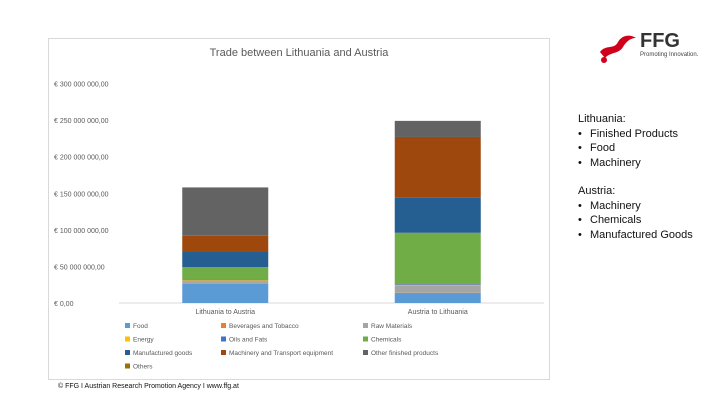 Image resolution: width=720 pixels, height=405 pixels. What do you see at coordinates (660, 41) in the screenshot?
I see `logo-wordmark: FFG` at bounding box center [660, 41].